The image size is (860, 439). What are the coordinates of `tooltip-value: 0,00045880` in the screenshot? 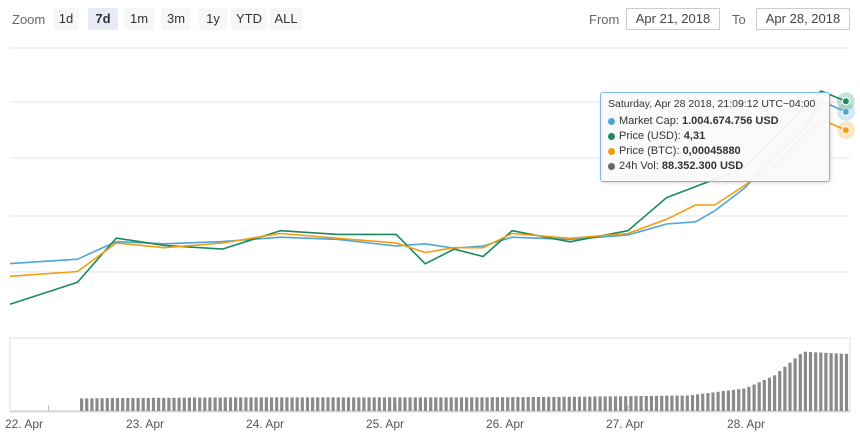 It's located at (711, 151).